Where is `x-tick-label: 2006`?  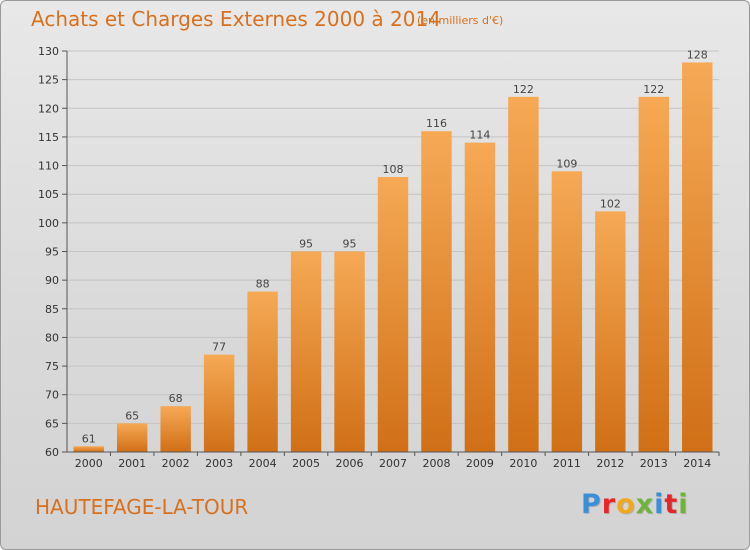
x-tick-label: 2006 is located at coordinates (350, 463).